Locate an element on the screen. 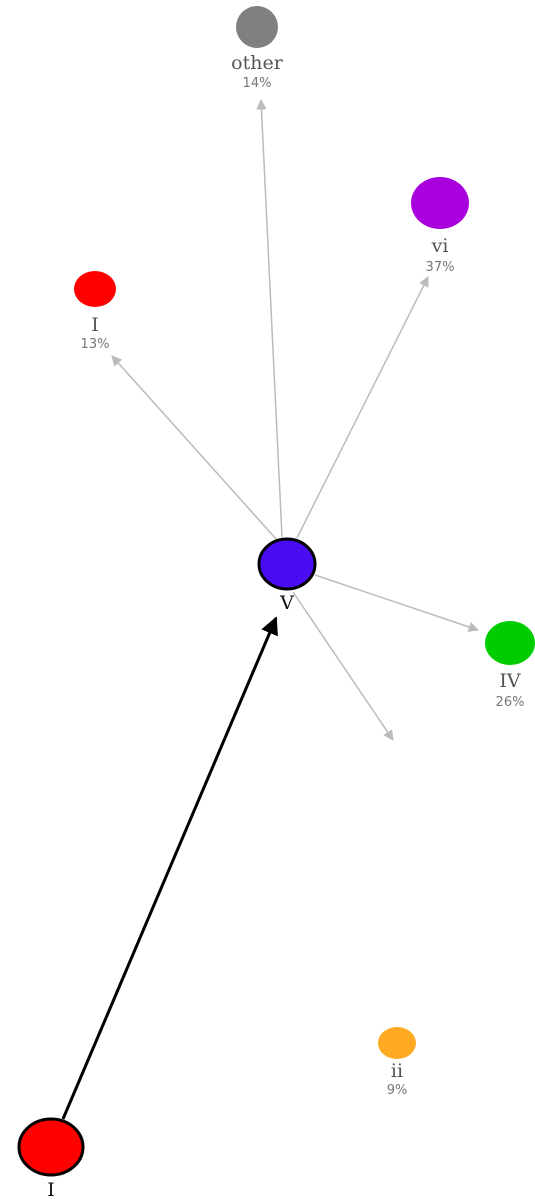 This screenshot has width=535, height=1199. node-vi-label: vi is located at coordinates (440, 246).